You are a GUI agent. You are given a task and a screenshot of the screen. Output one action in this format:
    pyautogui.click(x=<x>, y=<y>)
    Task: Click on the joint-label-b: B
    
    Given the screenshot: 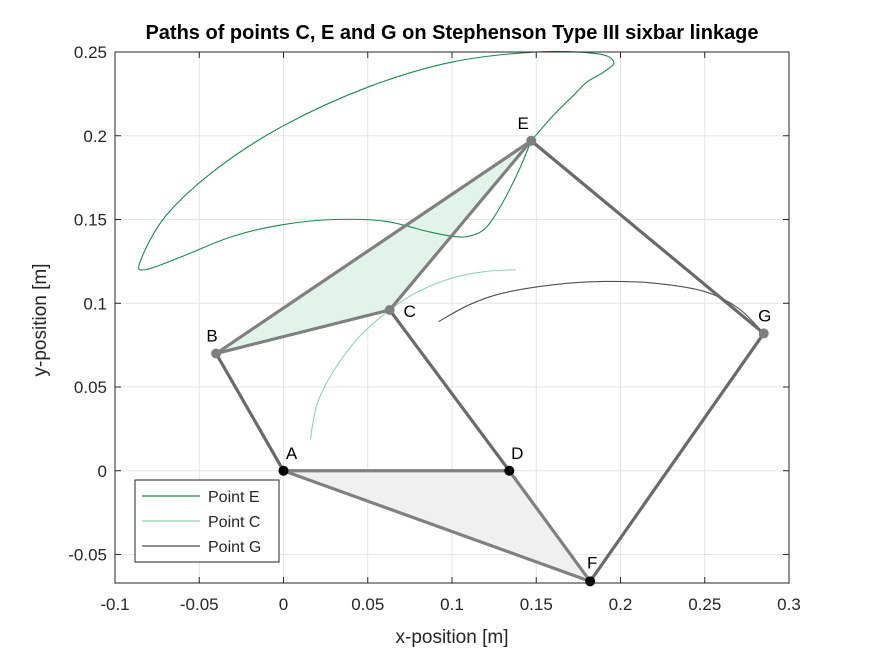 What is the action you would take?
    pyautogui.click(x=211, y=336)
    